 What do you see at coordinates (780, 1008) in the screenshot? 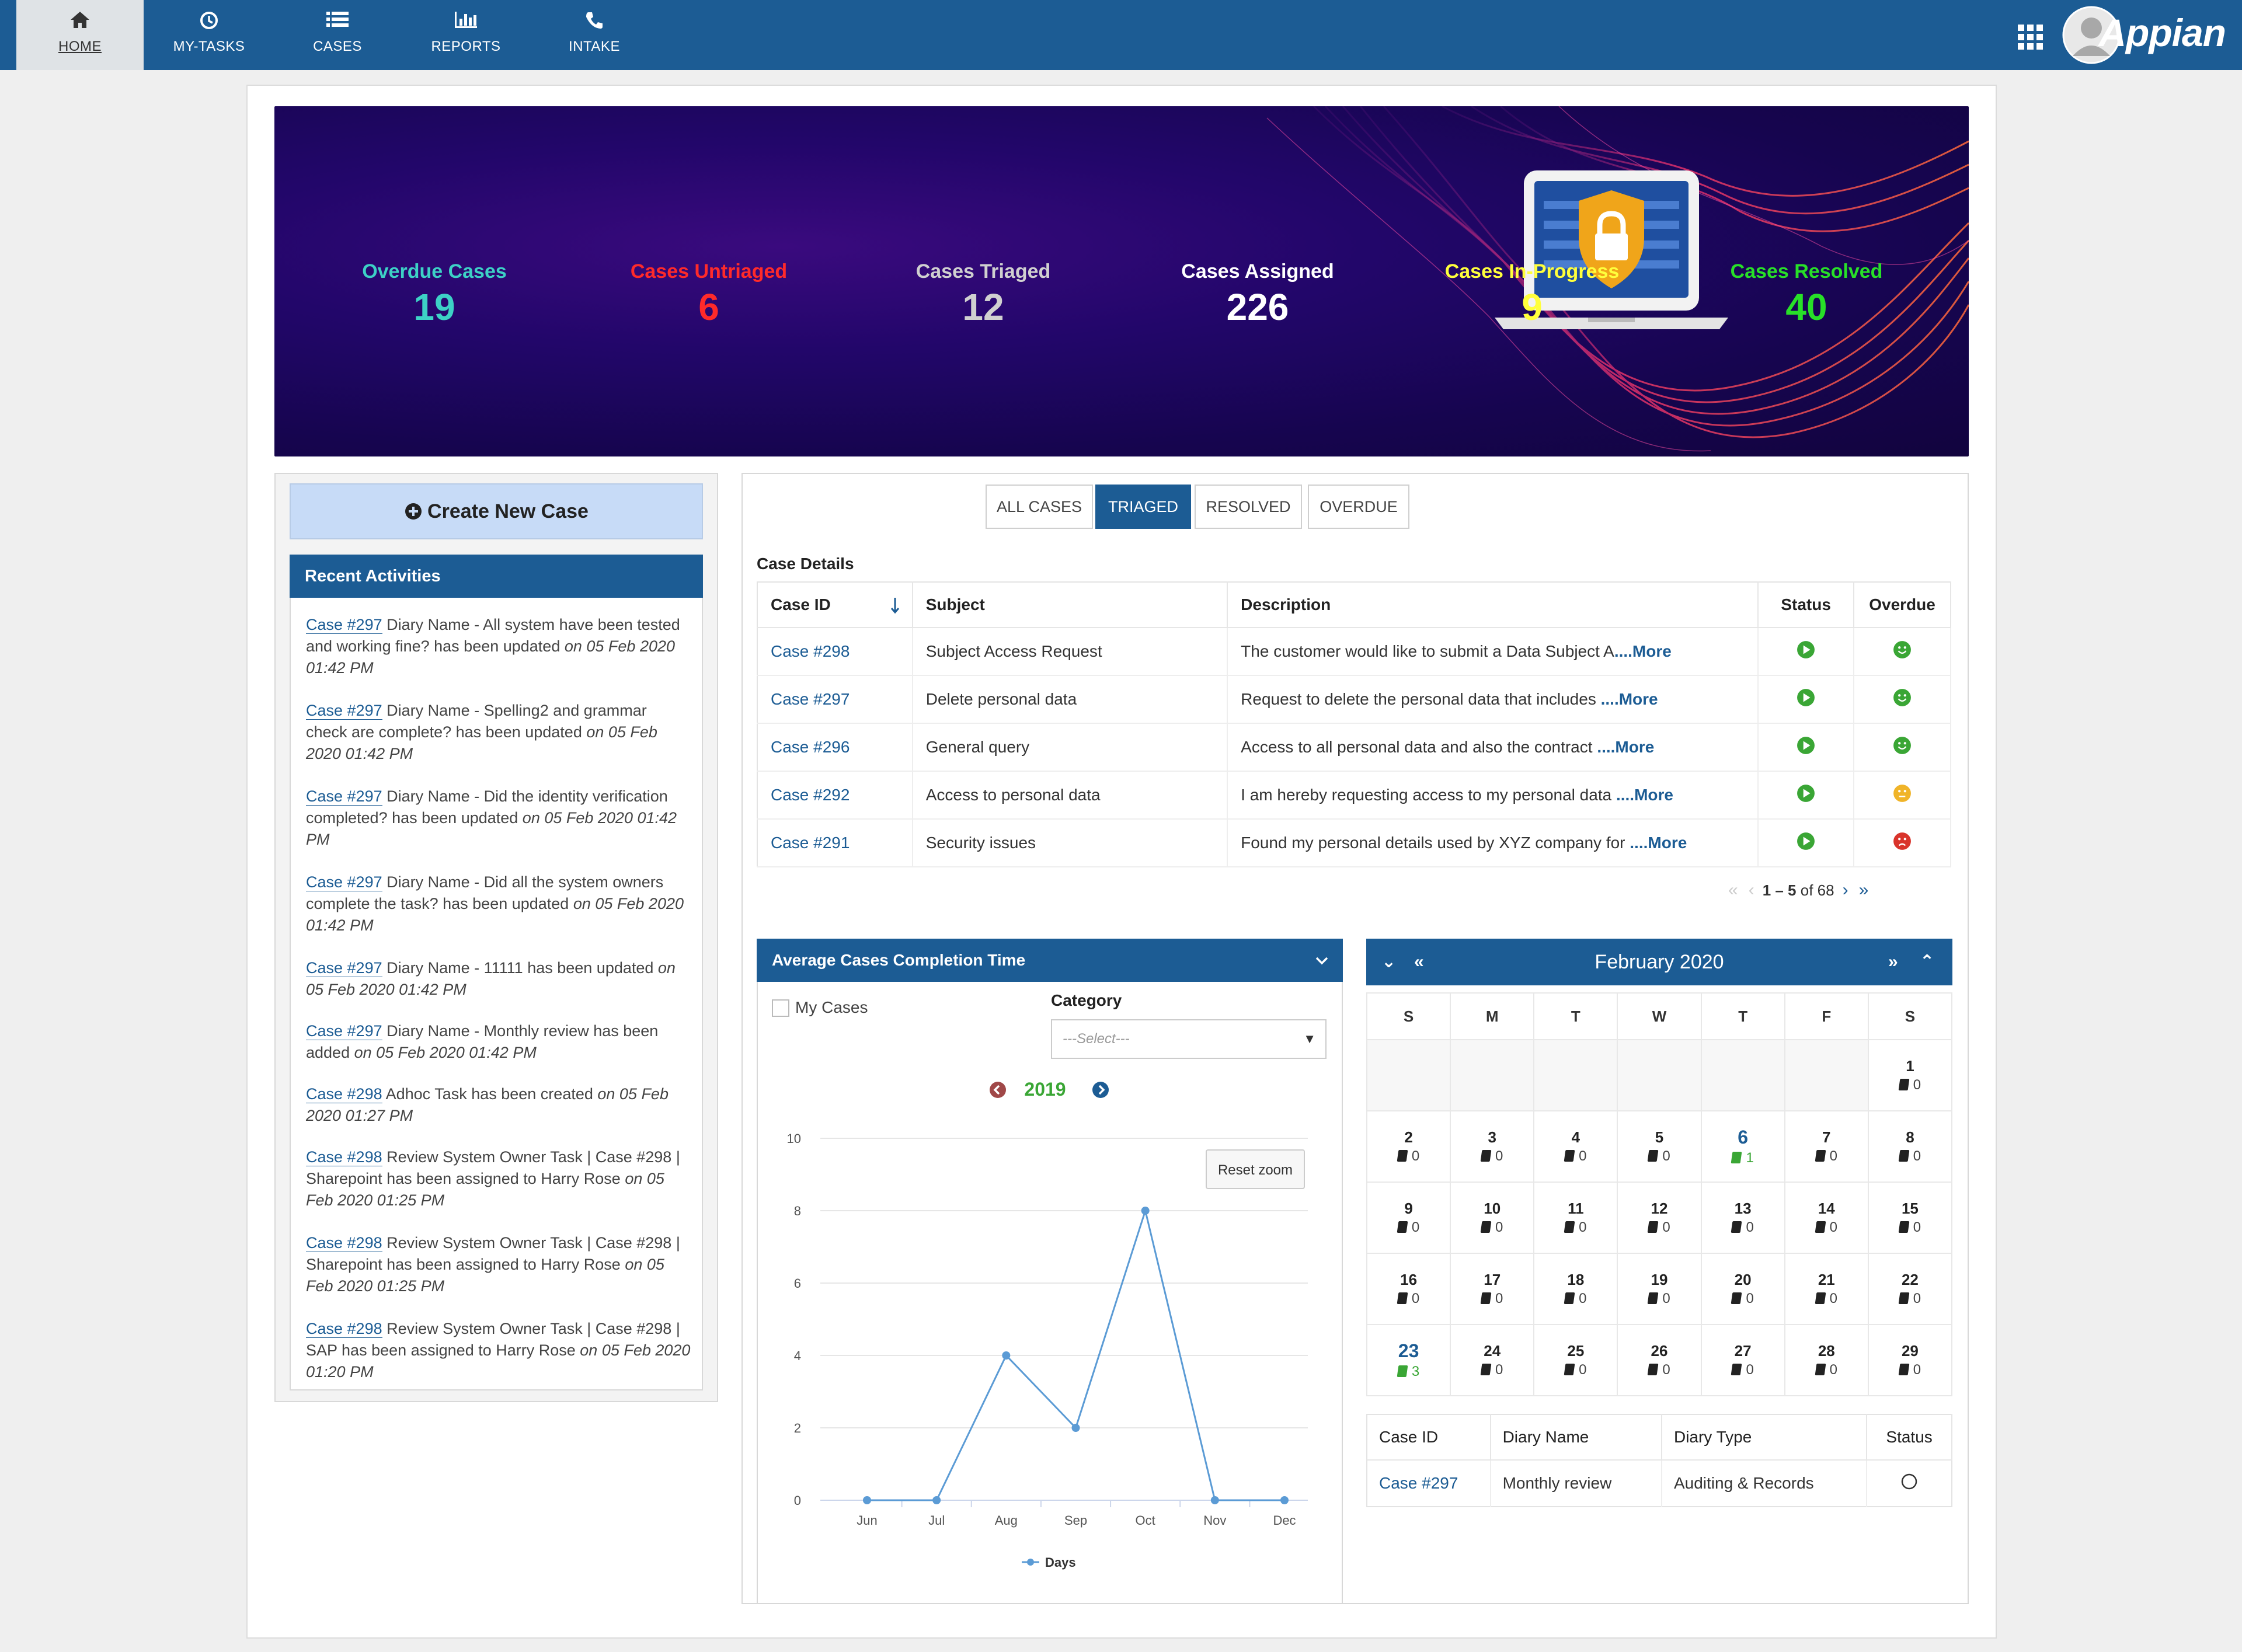
I see `my-cases-checkbox` at bounding box center [780, 1008].